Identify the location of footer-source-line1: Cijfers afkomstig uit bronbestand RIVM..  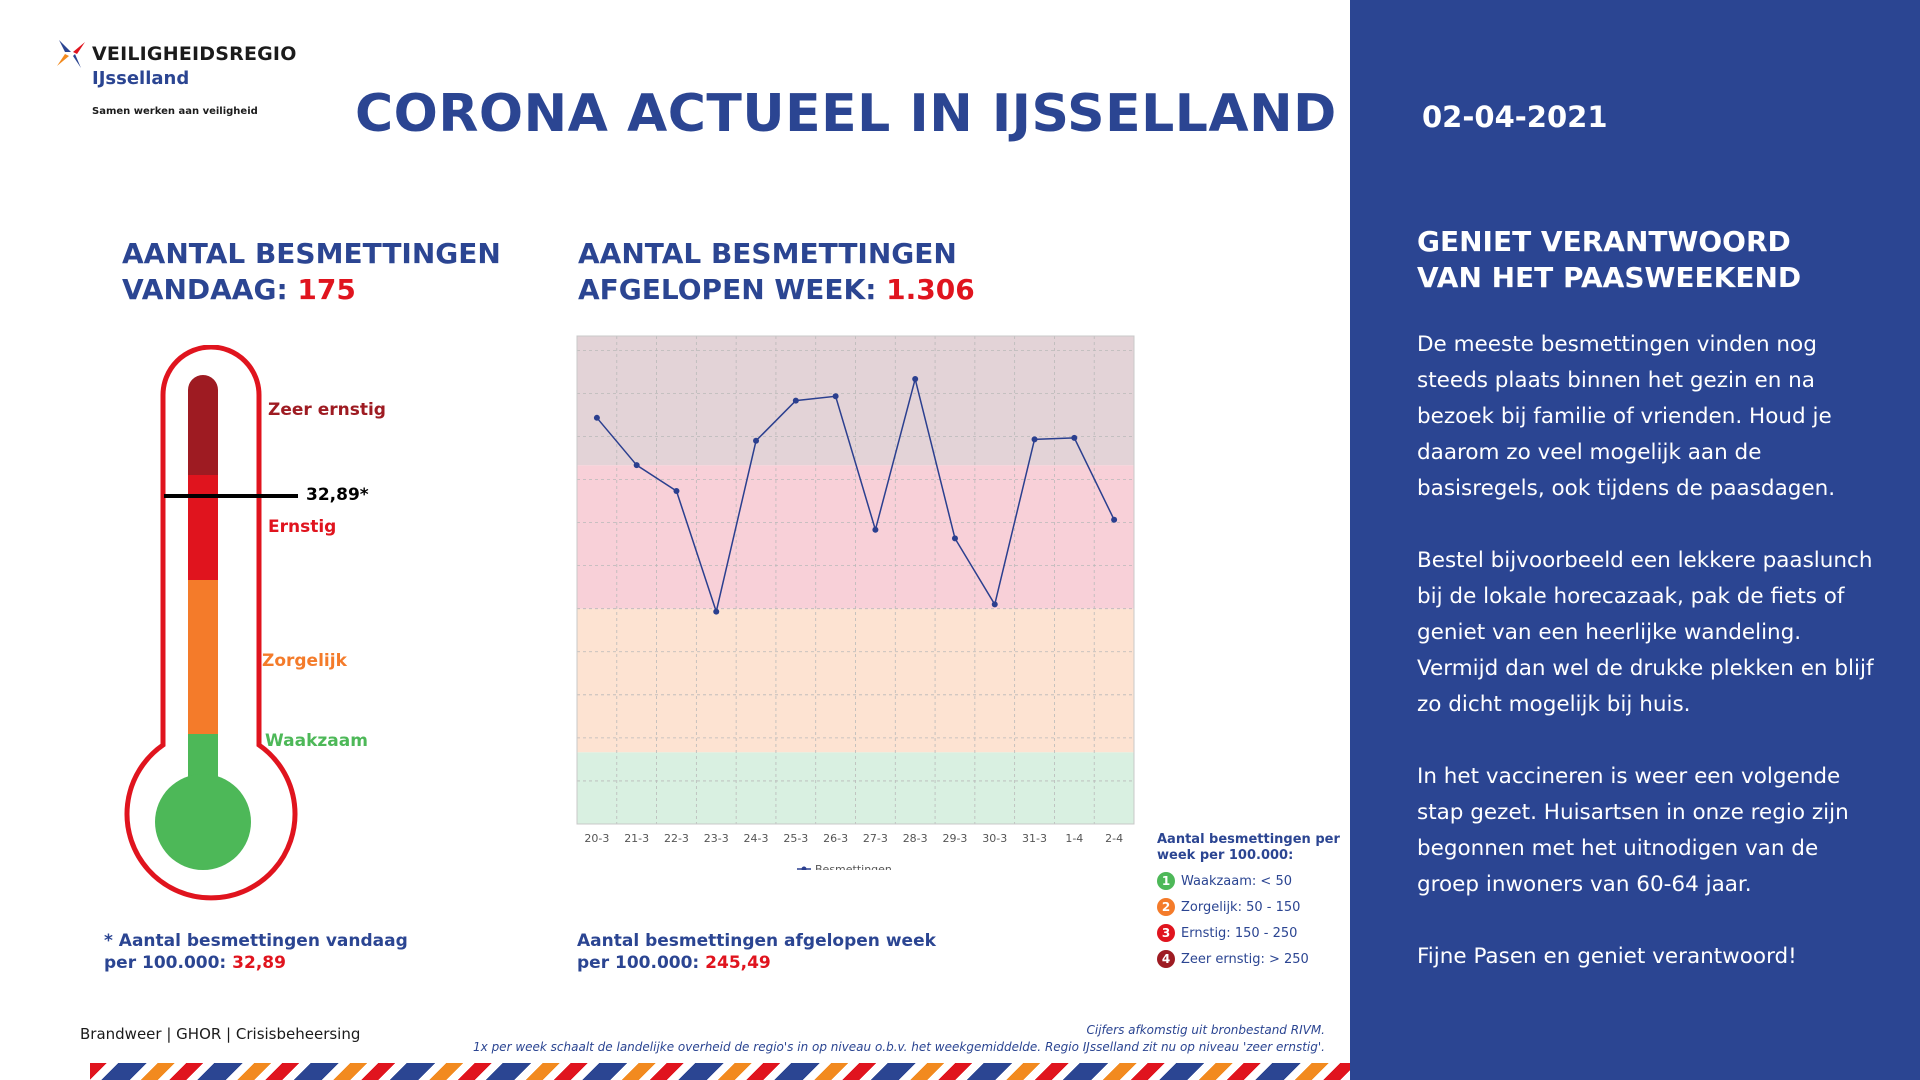
(1206, 1030).